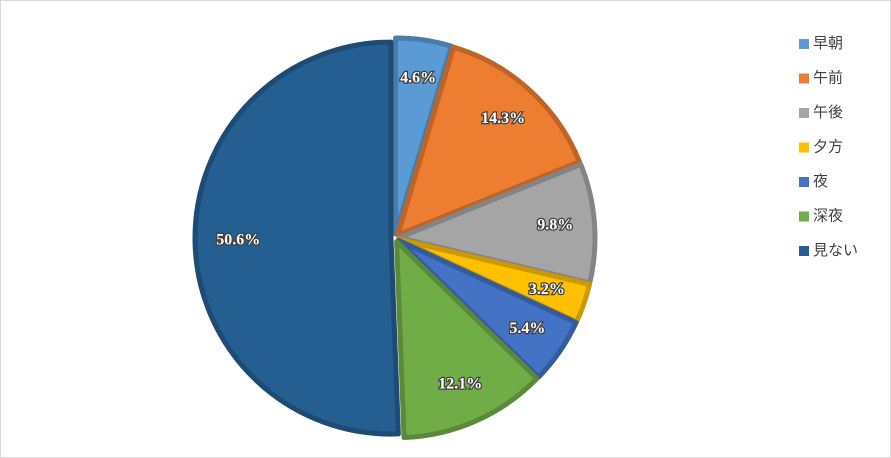 The image size is (891, 458). What do you see at coordinates (828, 215) in the screenshot?
I see `legend-label: 深夜` at bounding box center [828, 215].